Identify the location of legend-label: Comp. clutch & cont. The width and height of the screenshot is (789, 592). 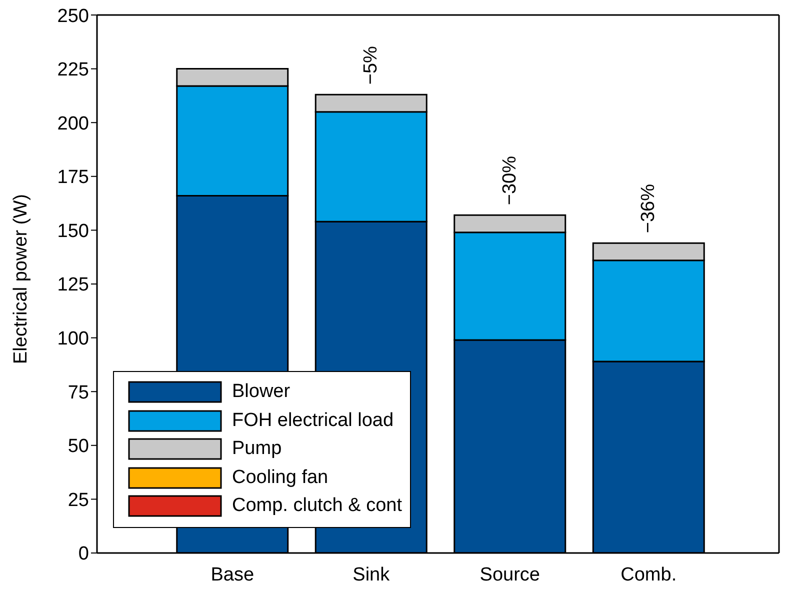
(317, 506).